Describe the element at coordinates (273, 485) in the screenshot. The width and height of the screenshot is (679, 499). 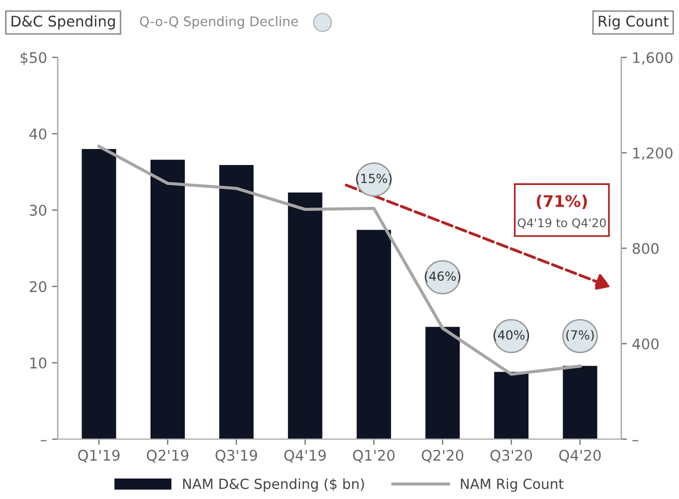
I see `legend-label: NAM D&C Spending ($ bn)` at that location.